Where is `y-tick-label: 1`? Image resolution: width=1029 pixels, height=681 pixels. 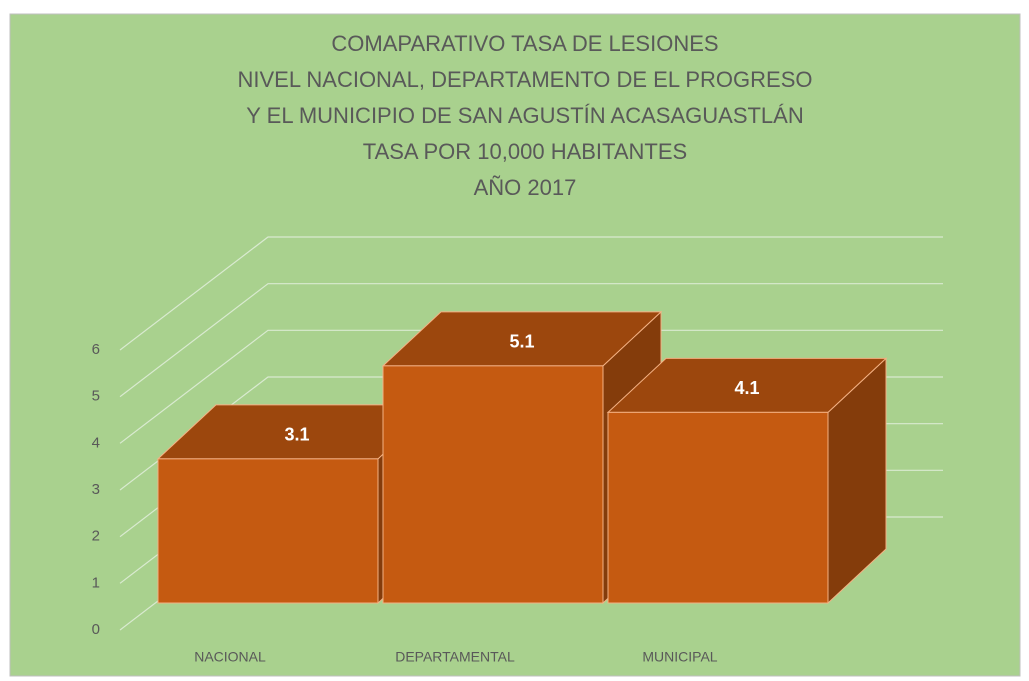
y-tick-label: 1 is located at coordinates (96, 582).